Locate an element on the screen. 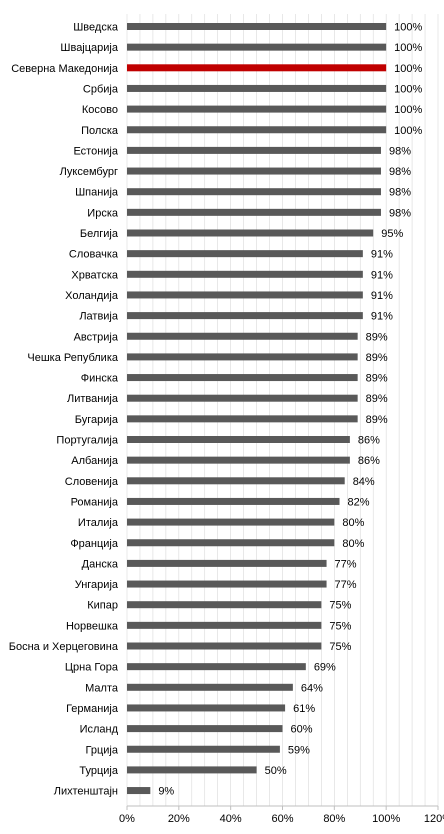  data-label: 84% is located at coordinates (364, 482).